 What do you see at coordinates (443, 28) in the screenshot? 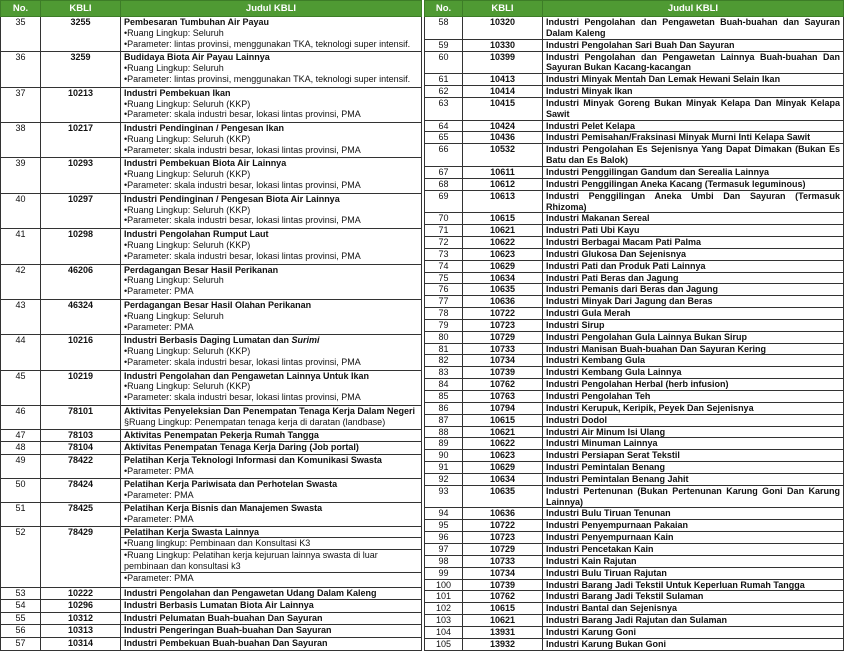
I see `row-number: 58` at bounding box center [443, 28].